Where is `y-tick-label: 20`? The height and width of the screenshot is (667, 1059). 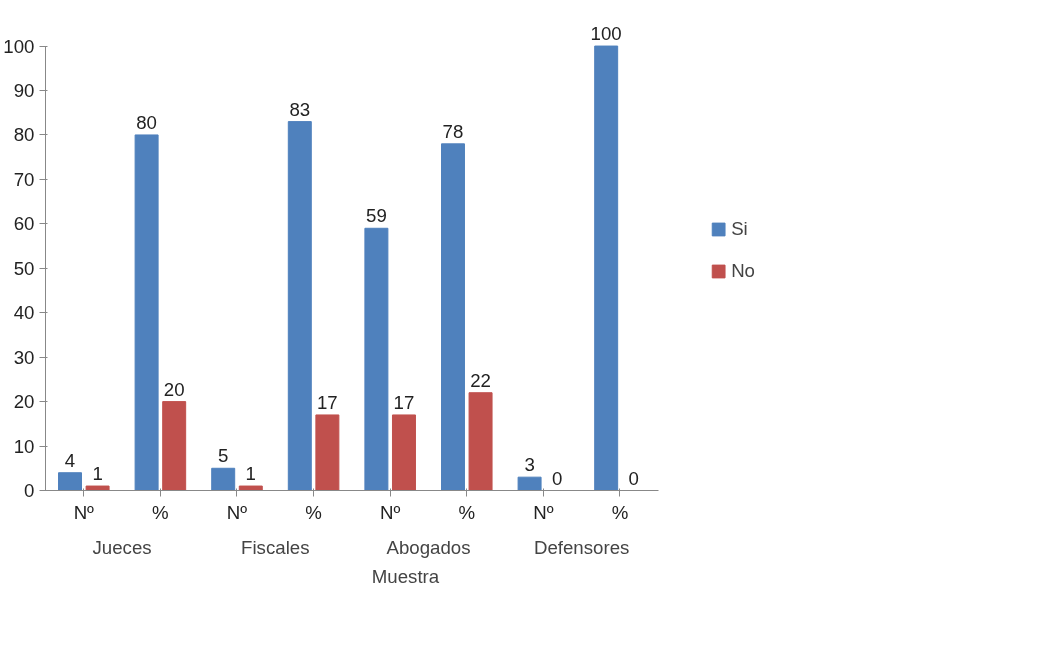
y-tick-label: 20 is located at coordinates (24, 402).